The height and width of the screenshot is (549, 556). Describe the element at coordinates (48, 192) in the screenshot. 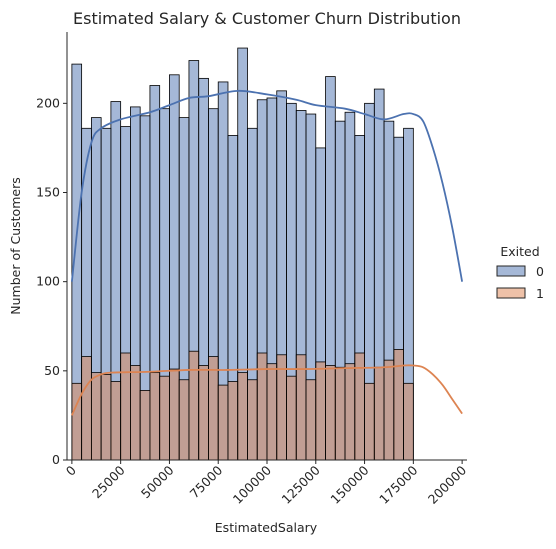

I see `y-tick-label: 150` at that location.